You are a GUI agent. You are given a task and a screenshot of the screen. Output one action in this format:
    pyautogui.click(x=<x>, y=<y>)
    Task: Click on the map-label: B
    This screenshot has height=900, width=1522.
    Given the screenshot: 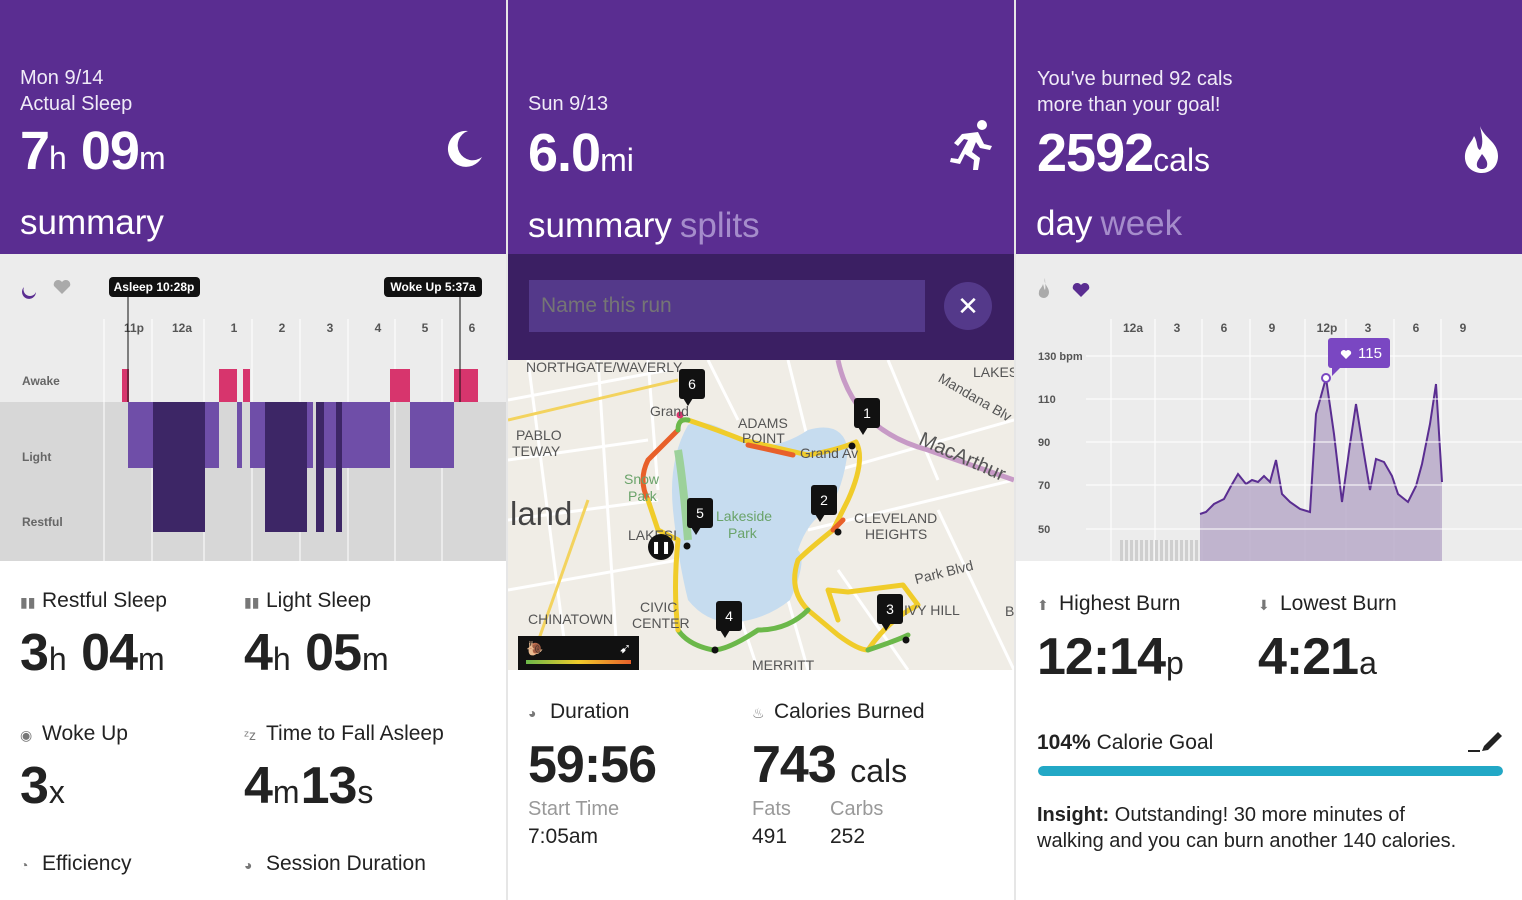 What is the action you would take?
    pyautogui.click(x=1009, y=611)
    